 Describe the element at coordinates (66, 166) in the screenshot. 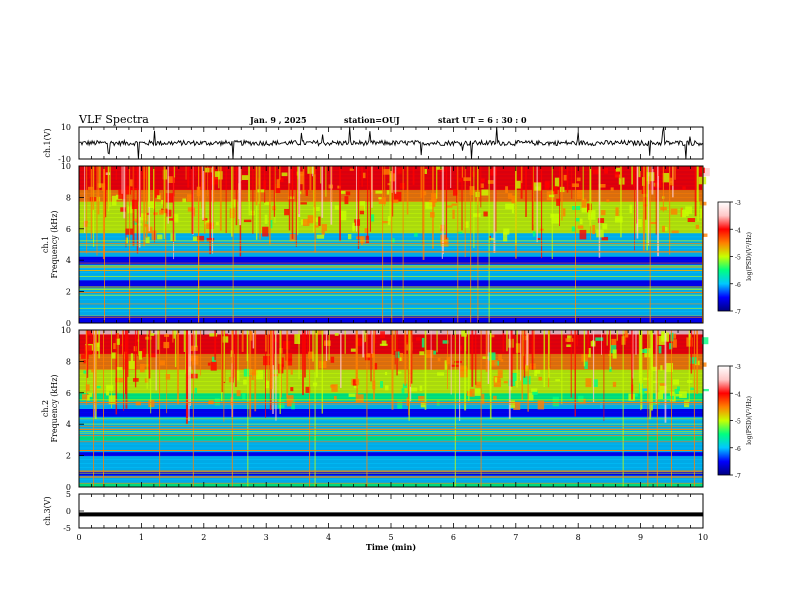

I see `y-tick-label: 10` at that location.